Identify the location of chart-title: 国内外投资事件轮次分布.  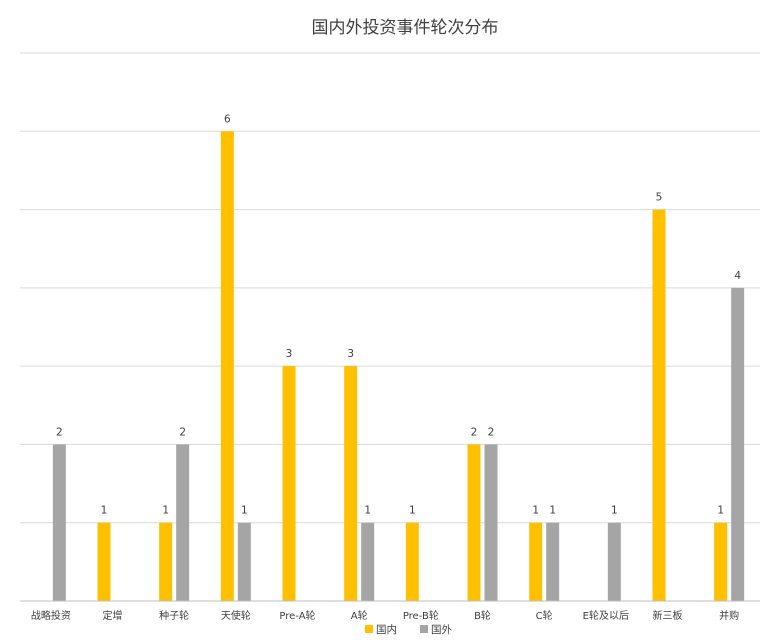
(405, 28).